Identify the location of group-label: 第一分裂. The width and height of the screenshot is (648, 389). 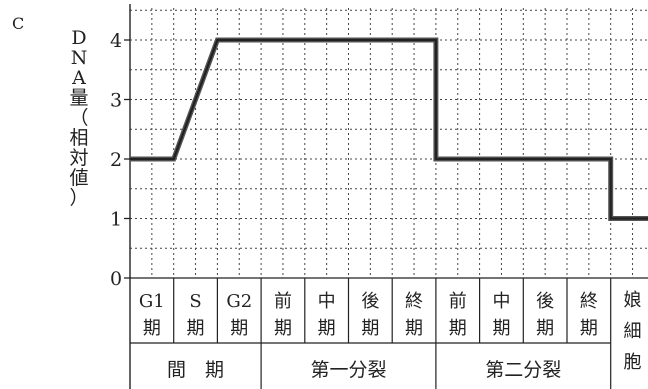
(348, 370).